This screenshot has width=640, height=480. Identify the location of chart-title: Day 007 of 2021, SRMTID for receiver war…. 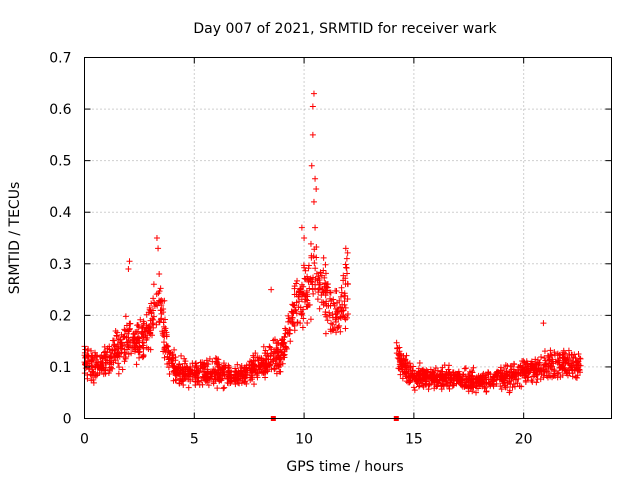
(345, 29).